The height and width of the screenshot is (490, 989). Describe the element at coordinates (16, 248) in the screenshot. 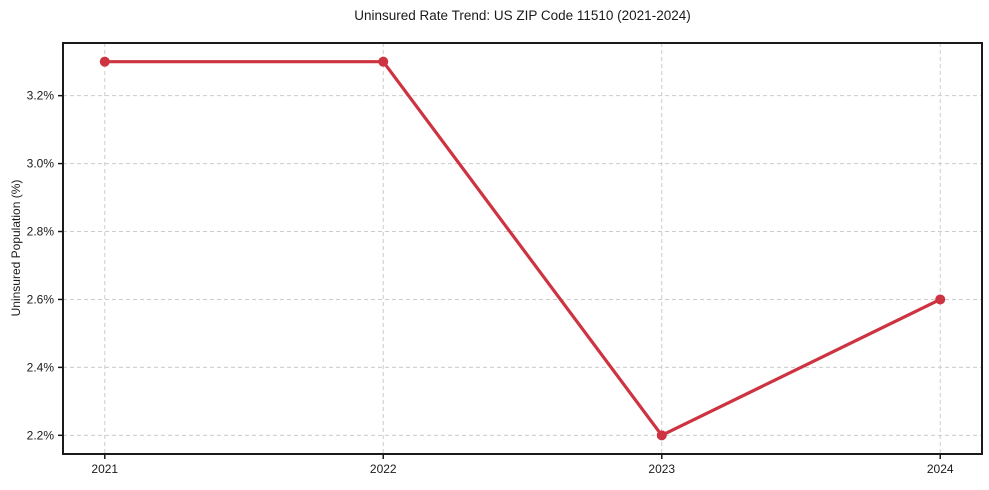

I see `y-axis-label: Uninsured Population (%)` at that location.